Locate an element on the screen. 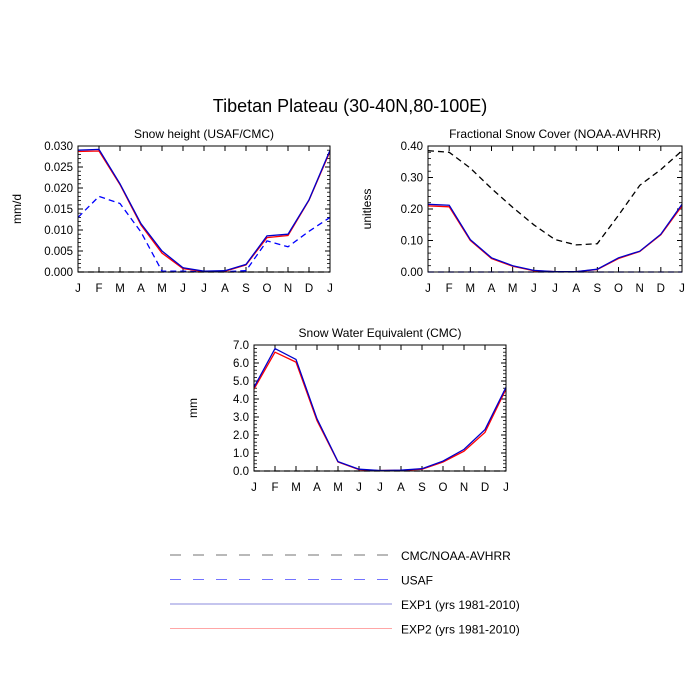  legend-item: USAF is located at coordinates (301, 581).